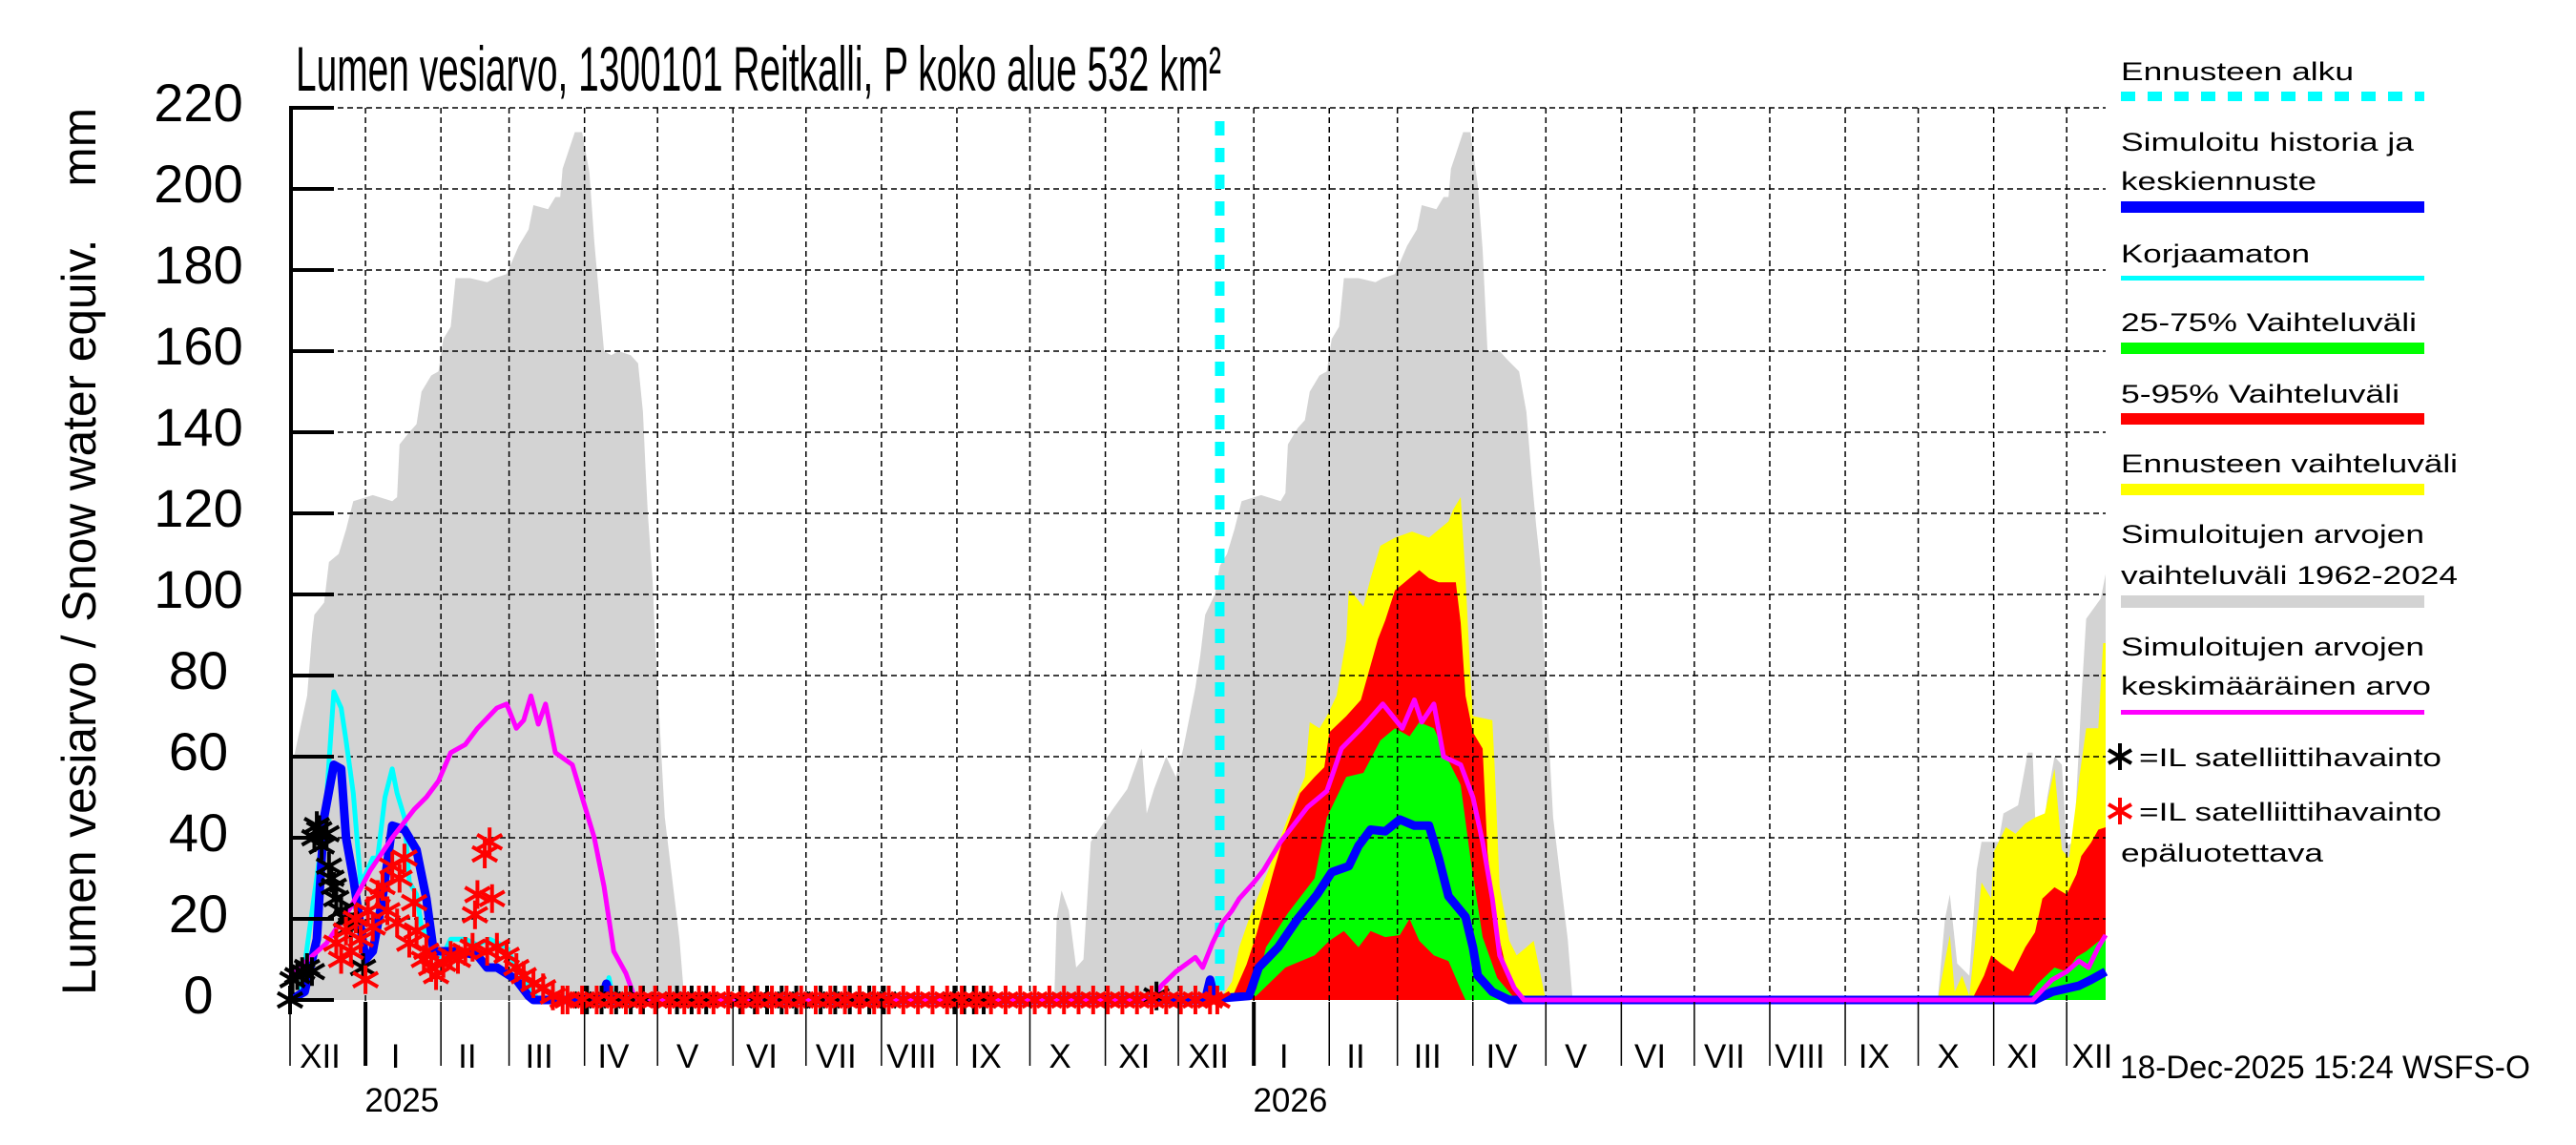 This screenshot has height=1145, width=2576. I want to click on x-year-label: 2025, so click(401, 1100).